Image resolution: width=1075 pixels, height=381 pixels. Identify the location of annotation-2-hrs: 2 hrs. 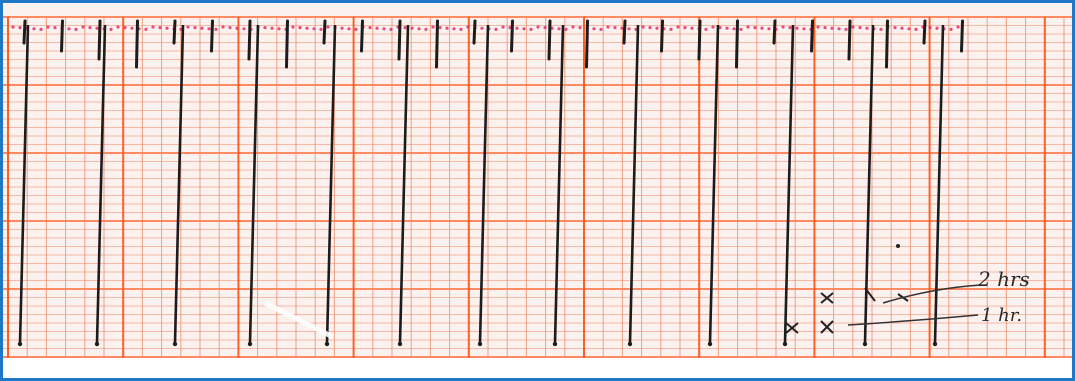
(1003, 279).